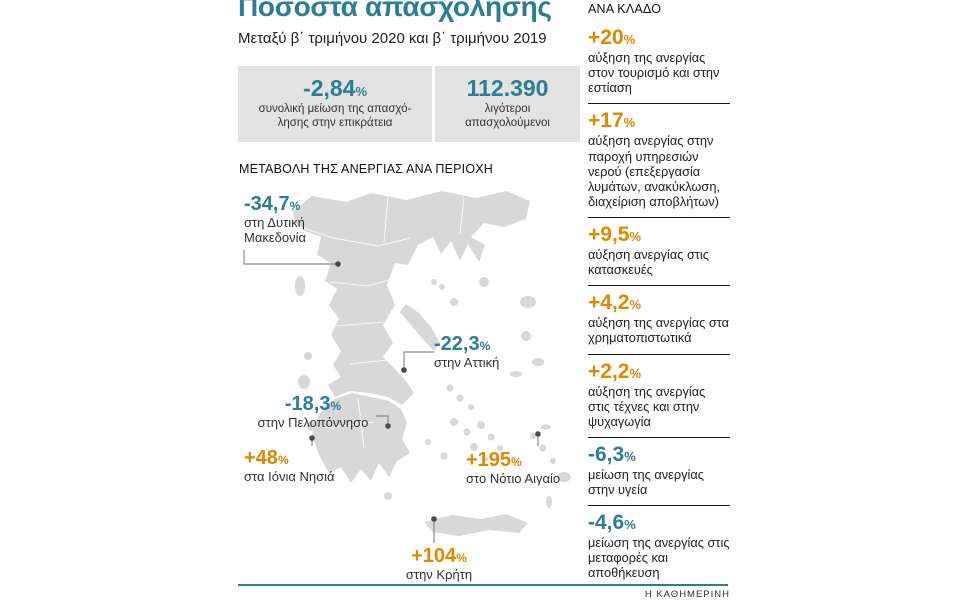 This screenshot has height=600, width=960. I want to click on leader-dot-west-macedonia, so click(338, 264).